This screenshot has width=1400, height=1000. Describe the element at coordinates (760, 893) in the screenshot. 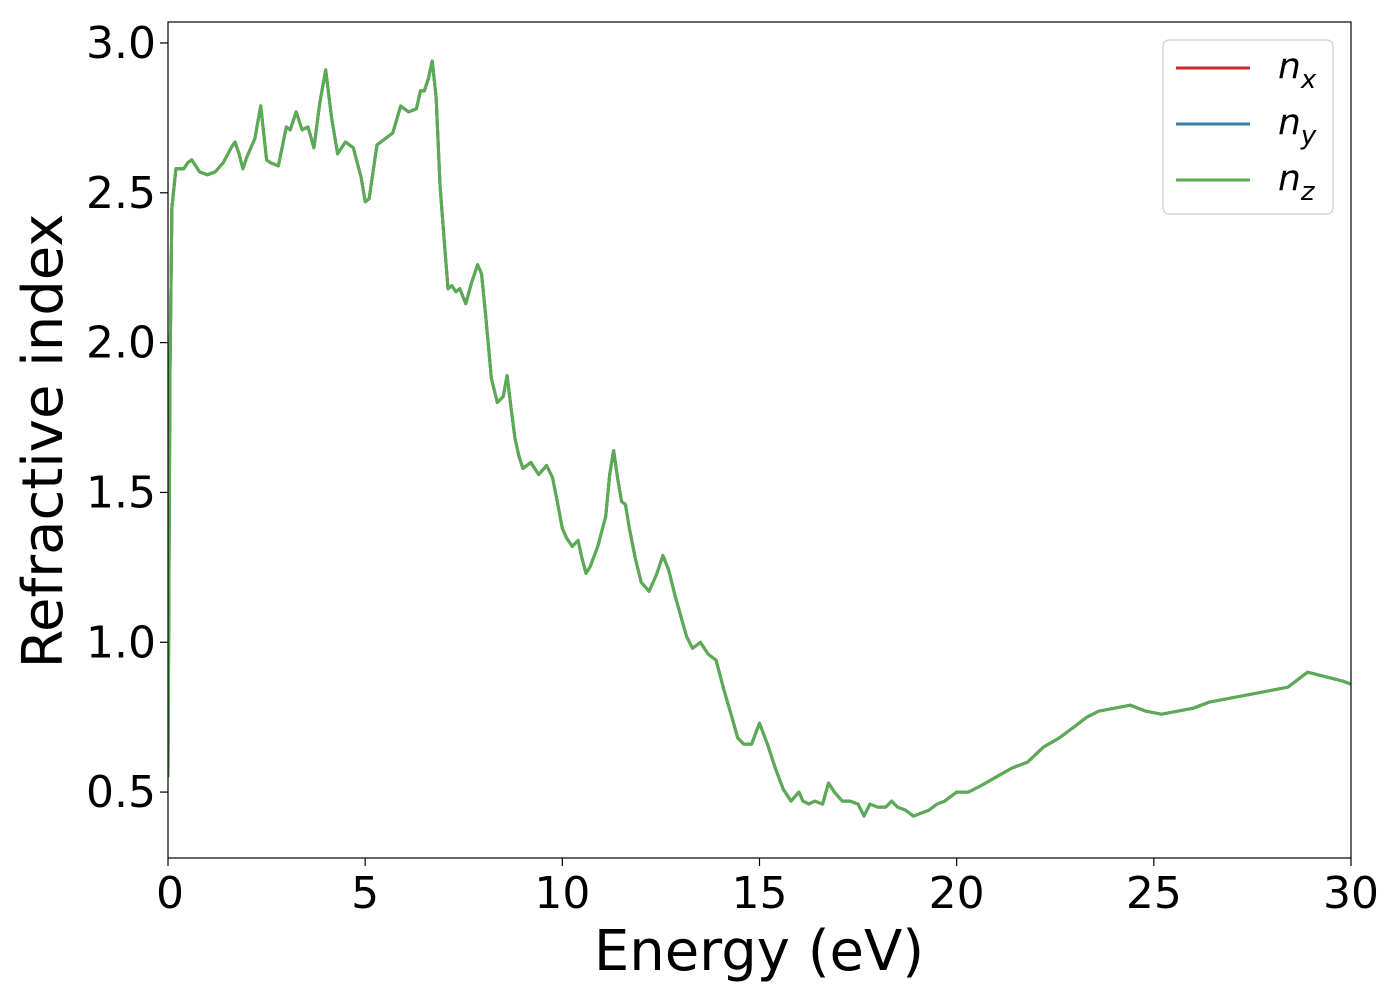

I see `x-tick-label: 15` at that location.